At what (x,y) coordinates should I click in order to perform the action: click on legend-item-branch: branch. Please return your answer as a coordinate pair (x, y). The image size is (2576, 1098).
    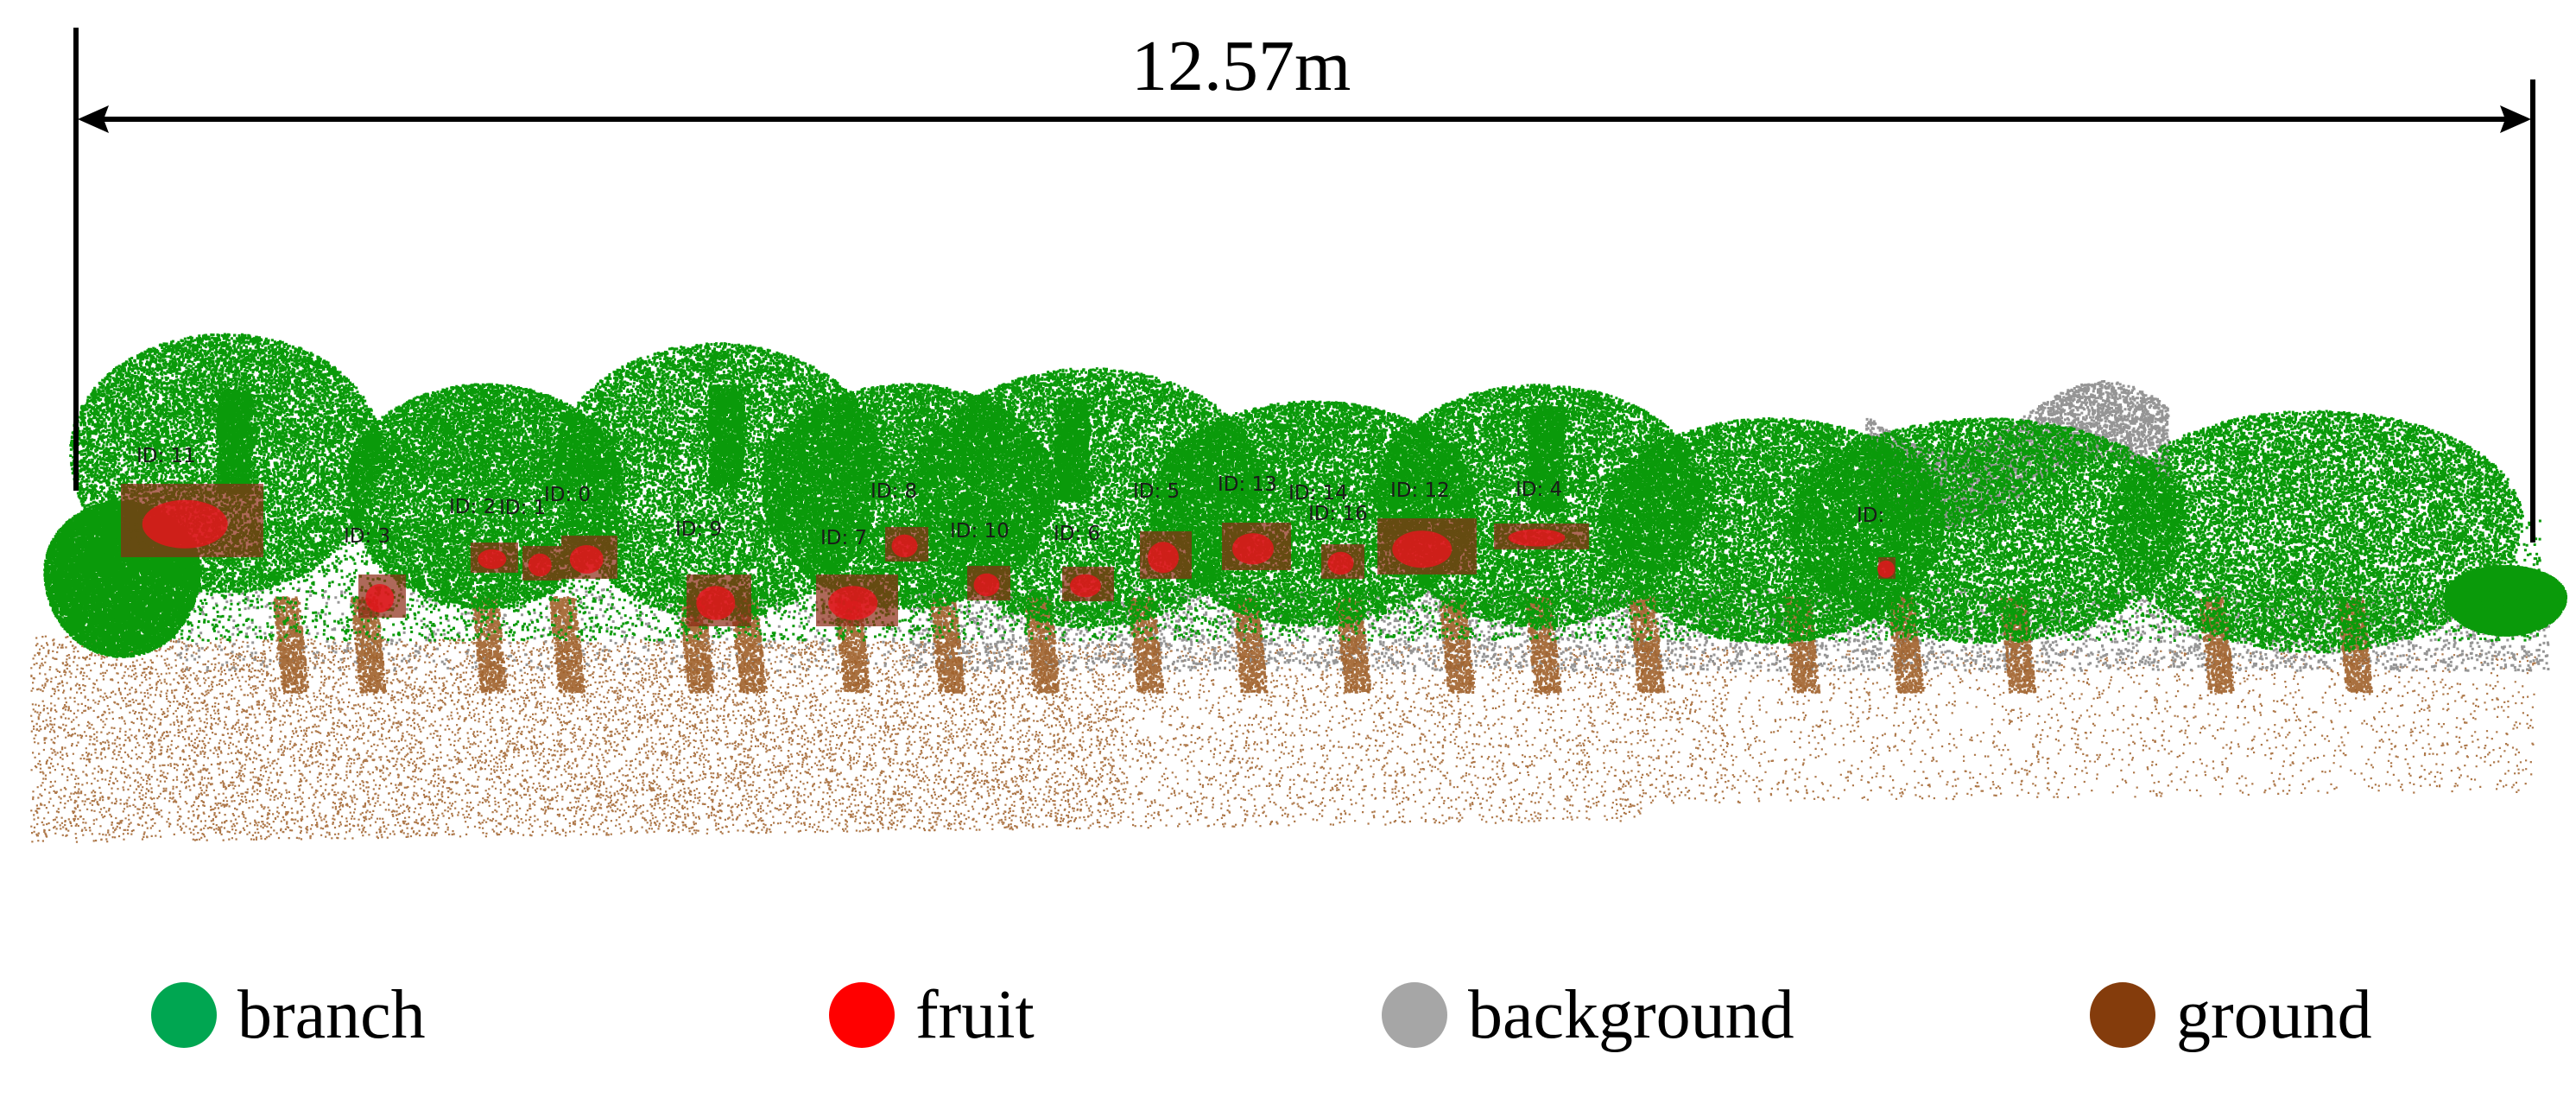
    Looking at the image, I should click on (288, 1015).